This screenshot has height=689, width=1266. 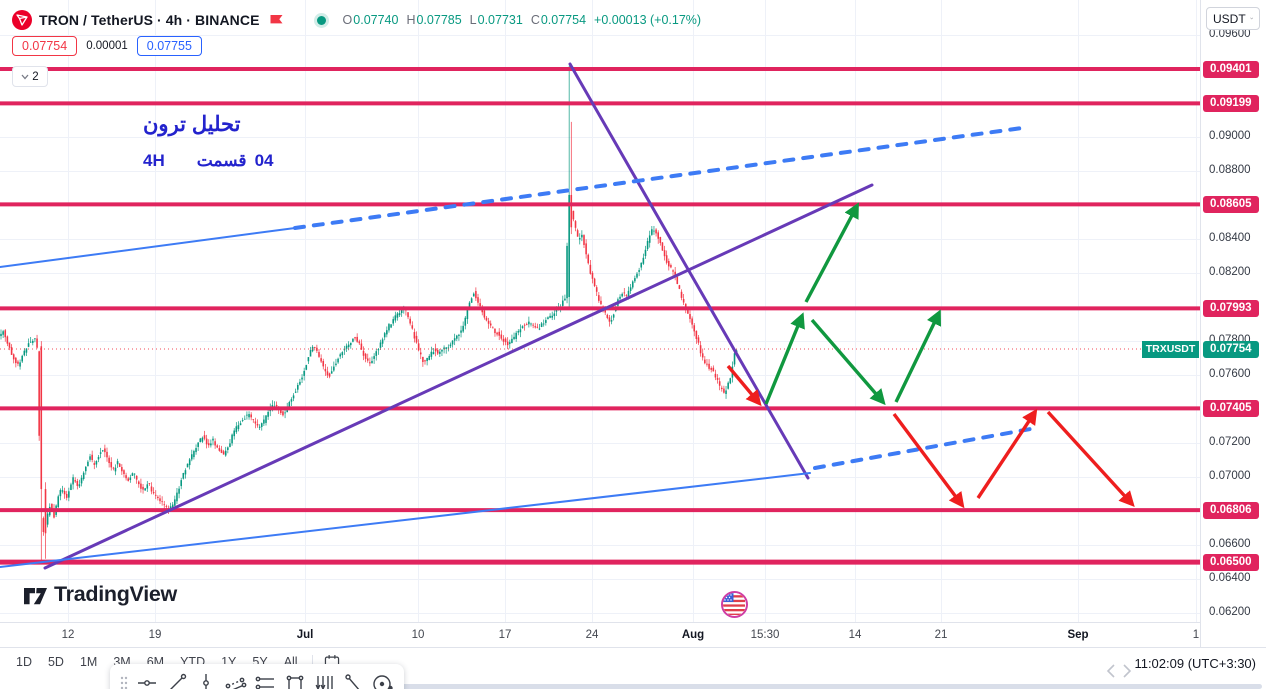 What do you see at coordinates (1119, 671) in the screenshot?
I see `scale-reset-handles` at bounding box center [1119, 671].